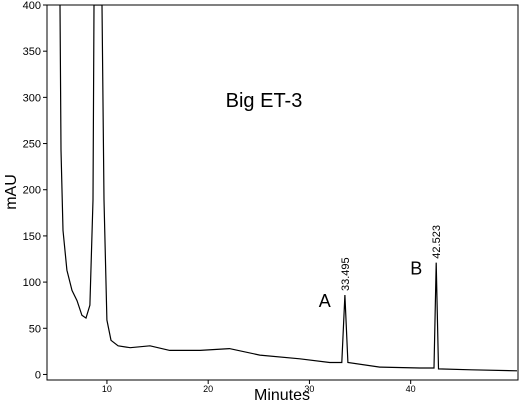  I want to click on peak-time-label: 33.495, so click(346, 274).